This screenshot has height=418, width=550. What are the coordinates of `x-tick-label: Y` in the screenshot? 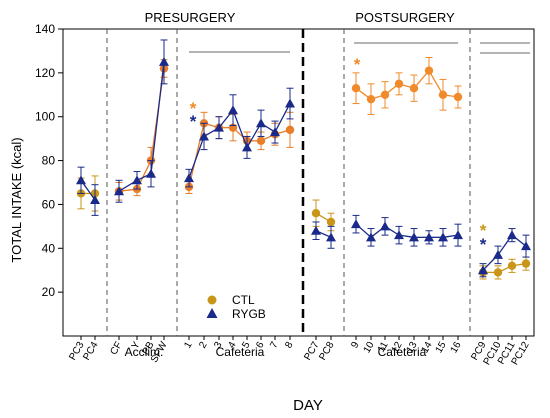 It's located at (136, 346).